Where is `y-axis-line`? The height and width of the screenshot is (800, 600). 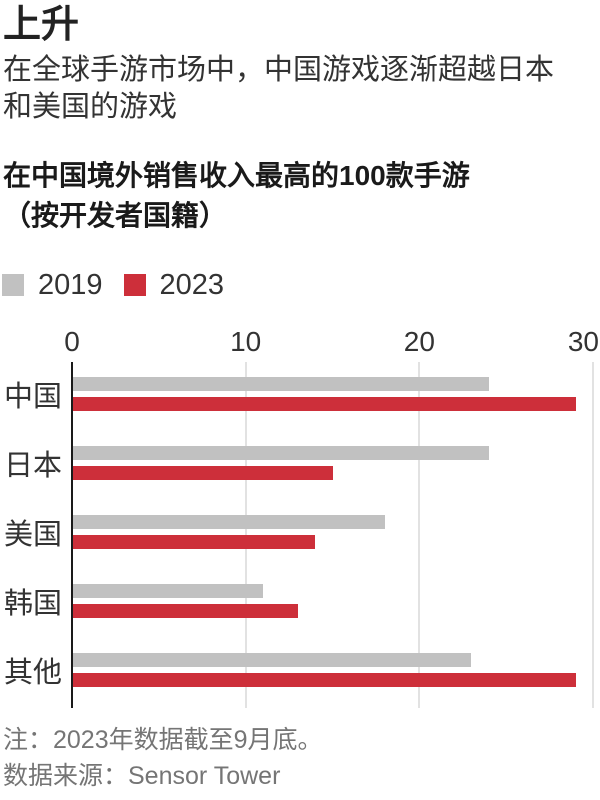
y-axis-line is located at coordinates (72, 535).